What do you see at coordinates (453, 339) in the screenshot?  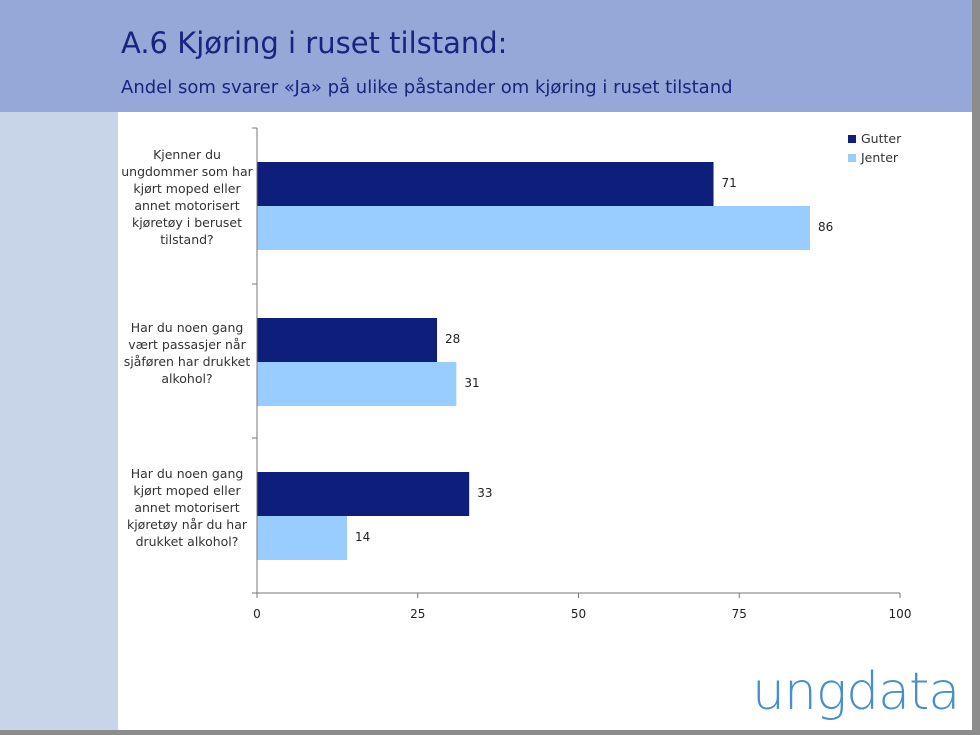 I see `data-label: 28` at bounding box center [453, 339].